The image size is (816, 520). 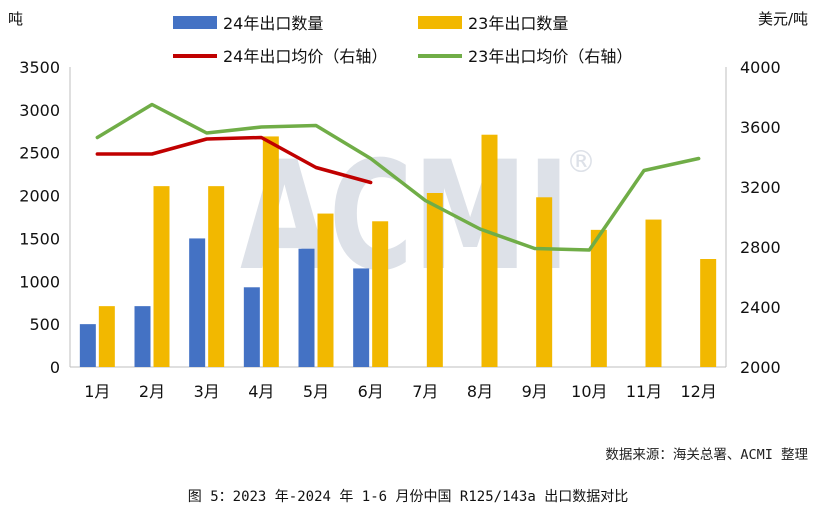 I want to click on right-tick-label: 4000, so click(x=760, y=67).